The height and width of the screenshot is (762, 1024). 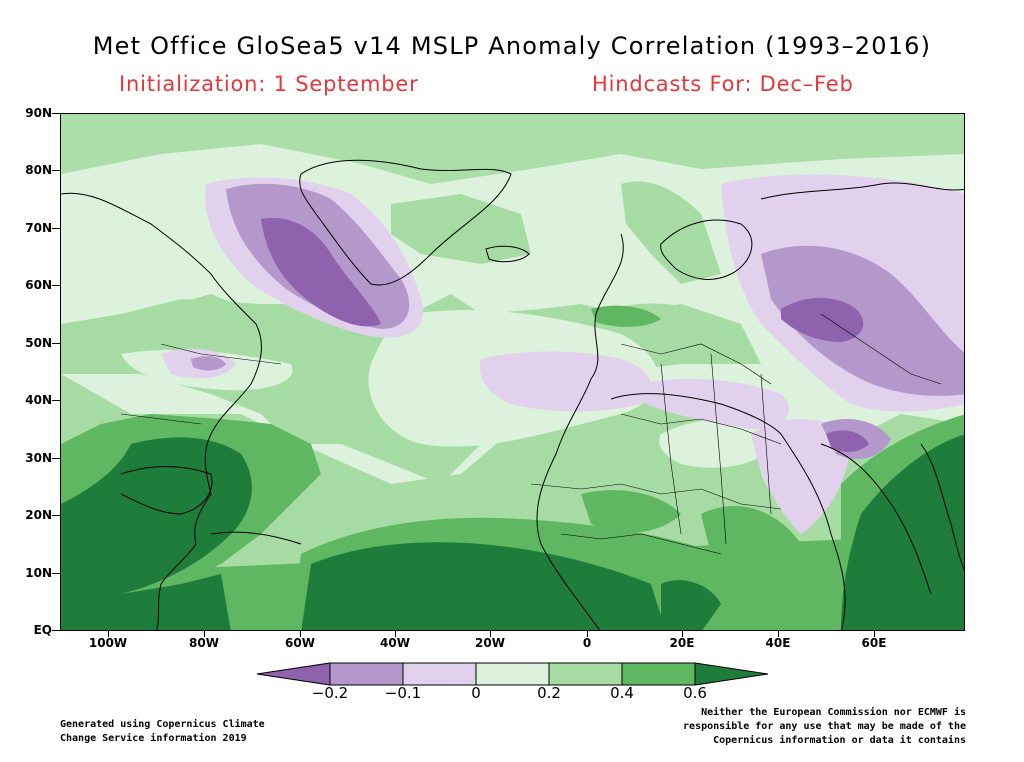 What do you see at coordinates (38, 400) in the screenshot?
I see `lat-label: 40N` at bounding box center [38, 400].